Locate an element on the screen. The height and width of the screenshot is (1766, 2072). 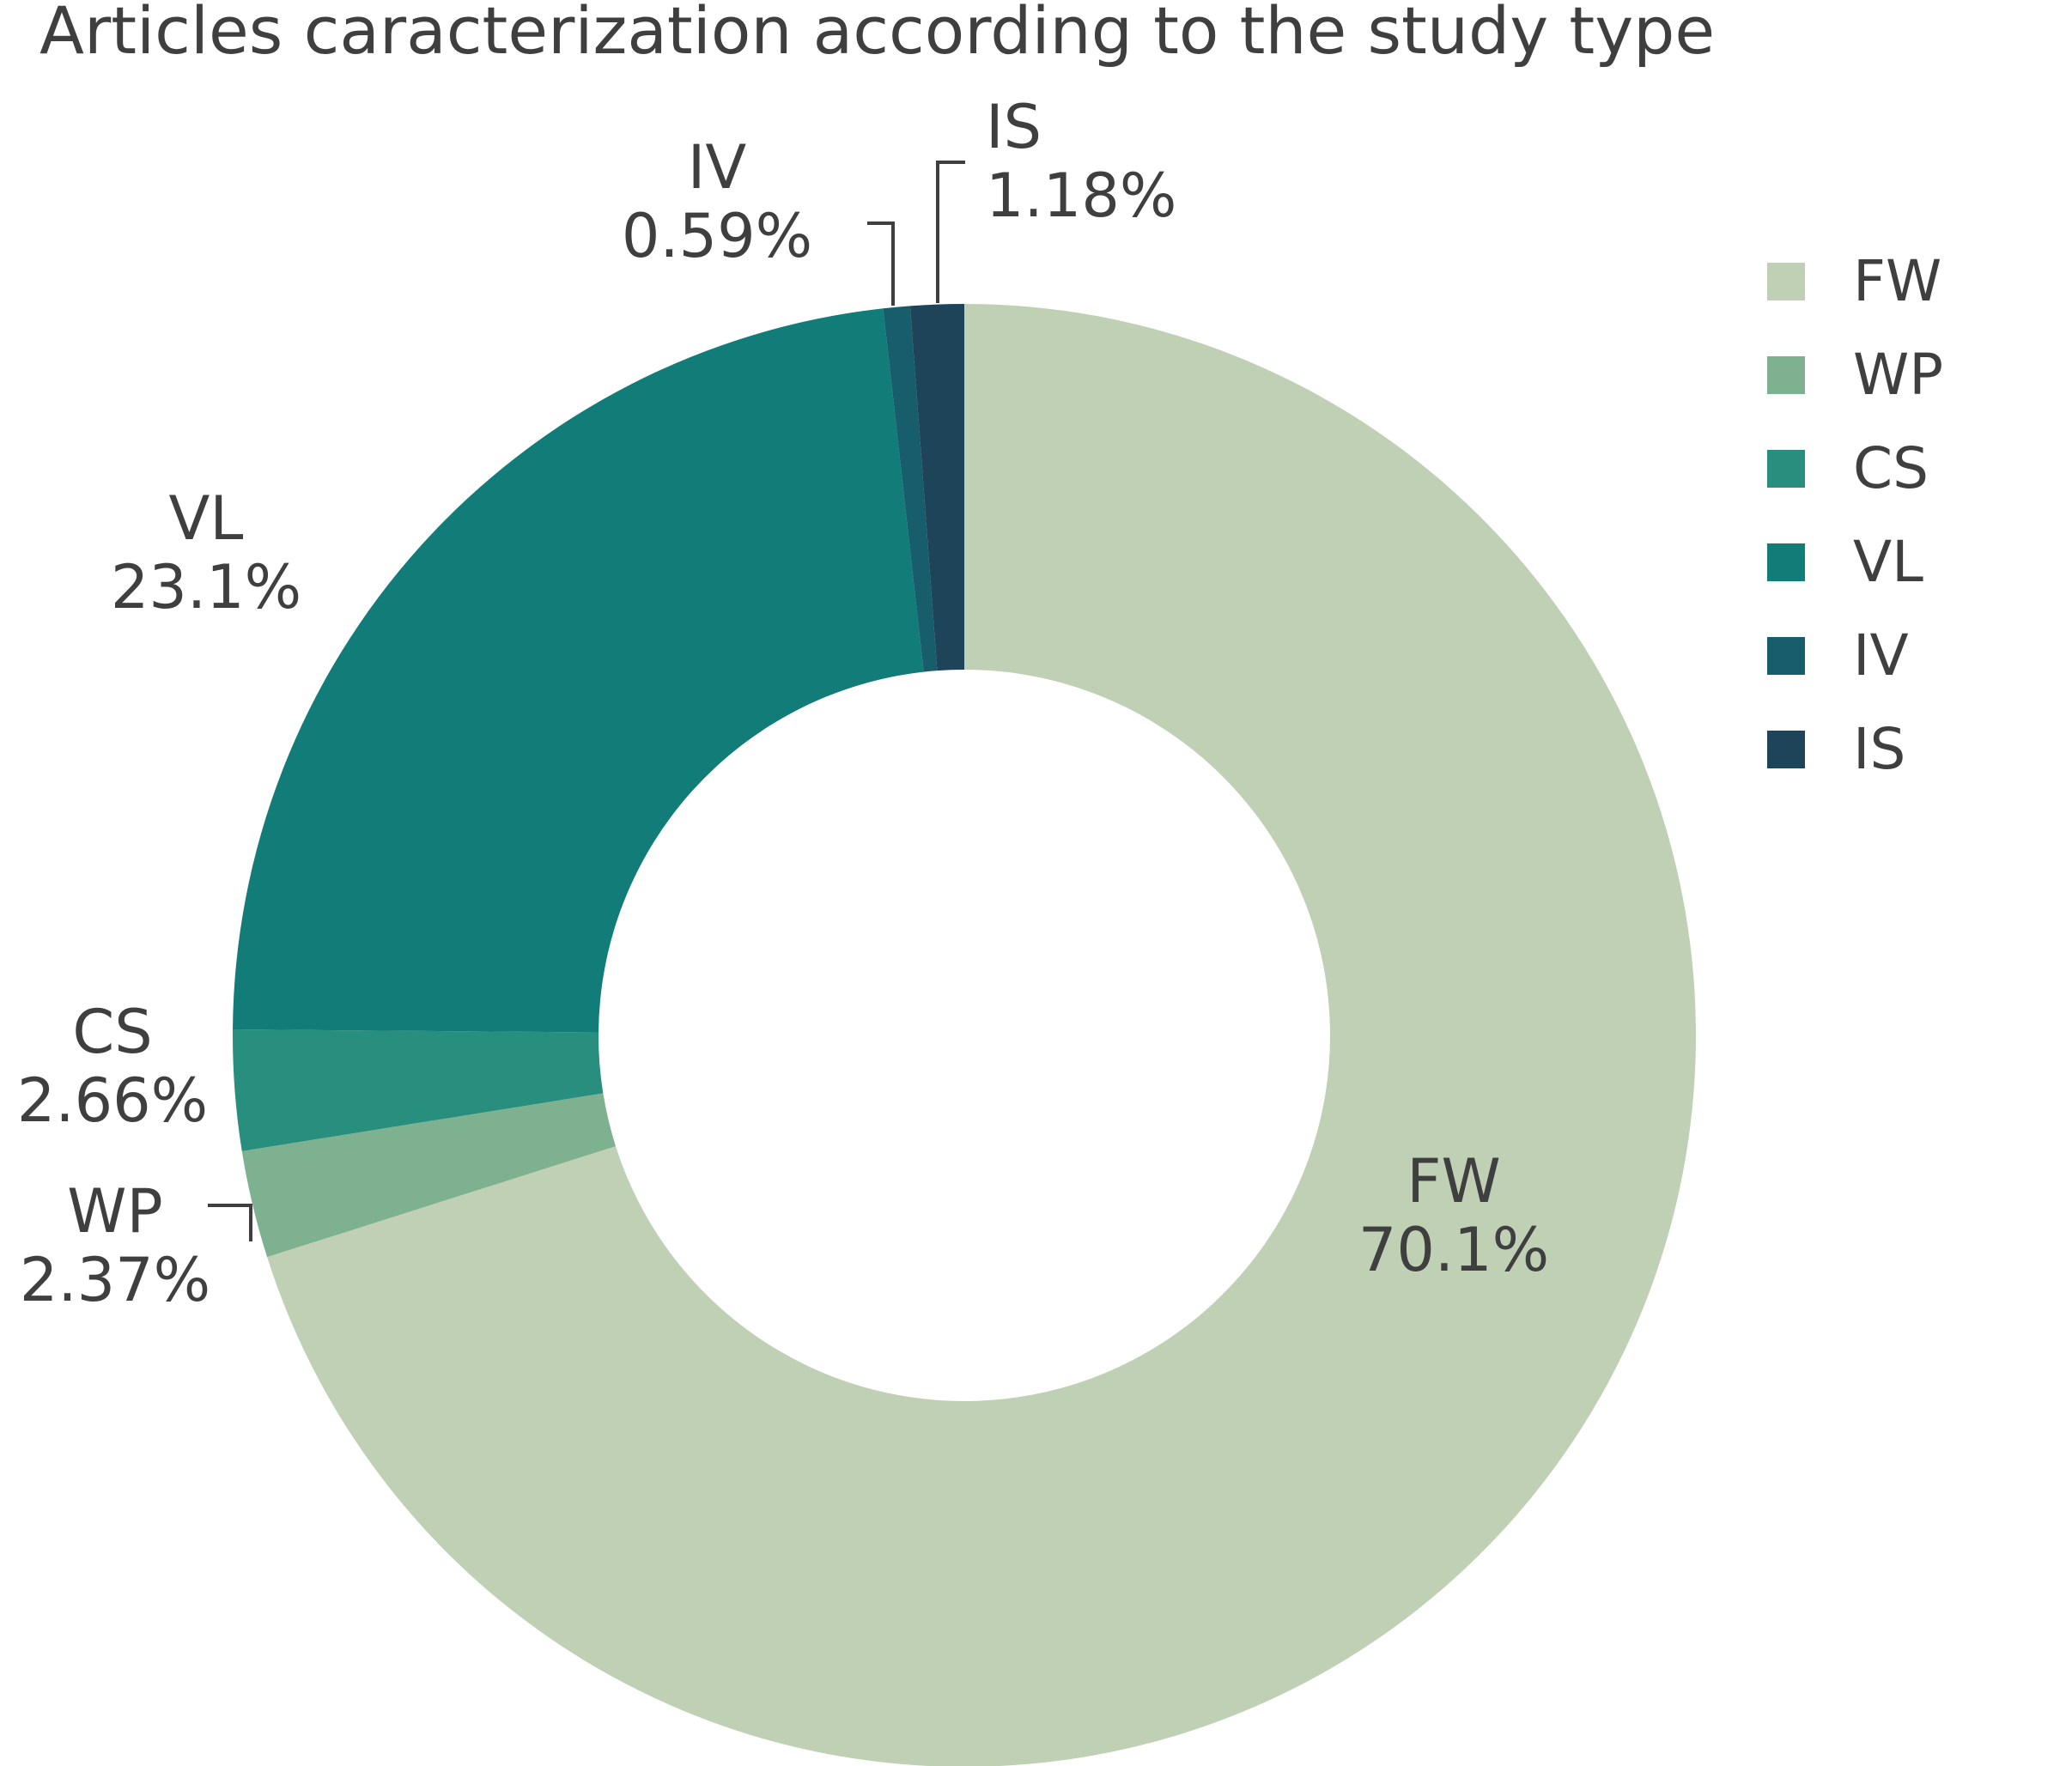
legend-item-wp: WP is located at coordinates (1855, 375).